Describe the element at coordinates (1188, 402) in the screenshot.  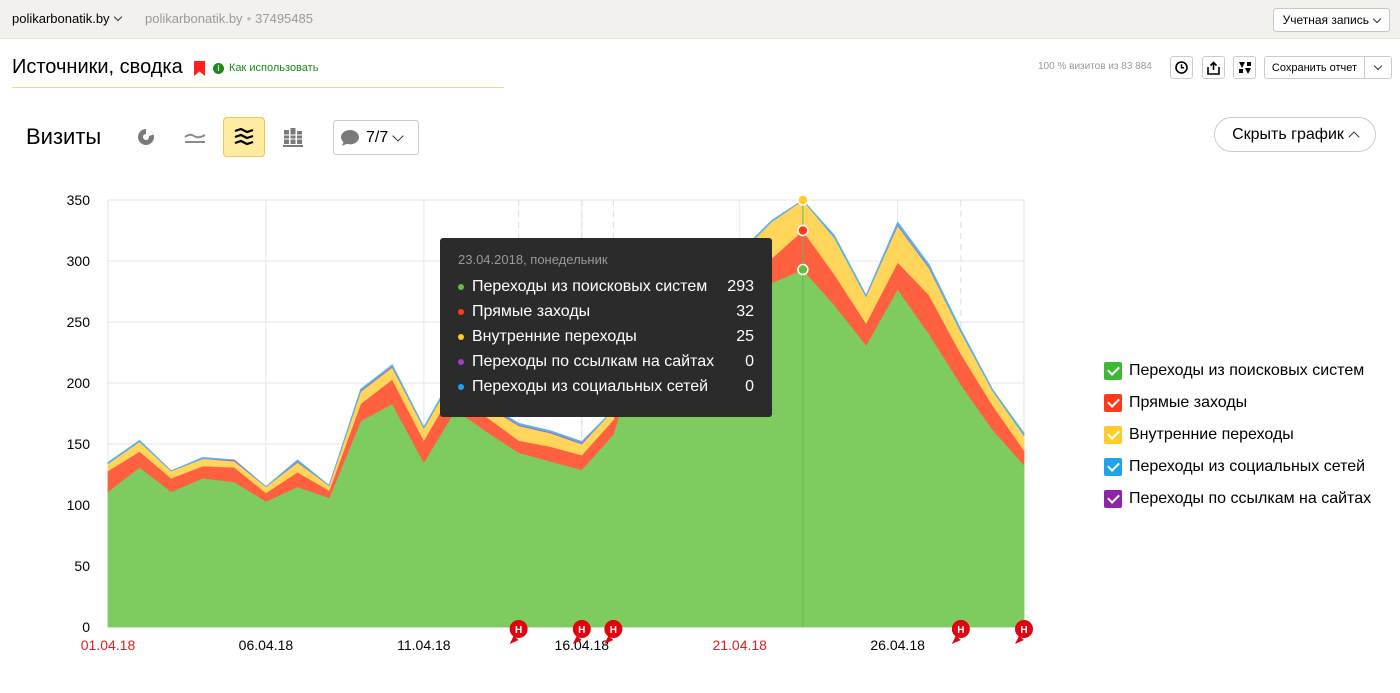
I see `legend-label: Прямые заходы` at that location.